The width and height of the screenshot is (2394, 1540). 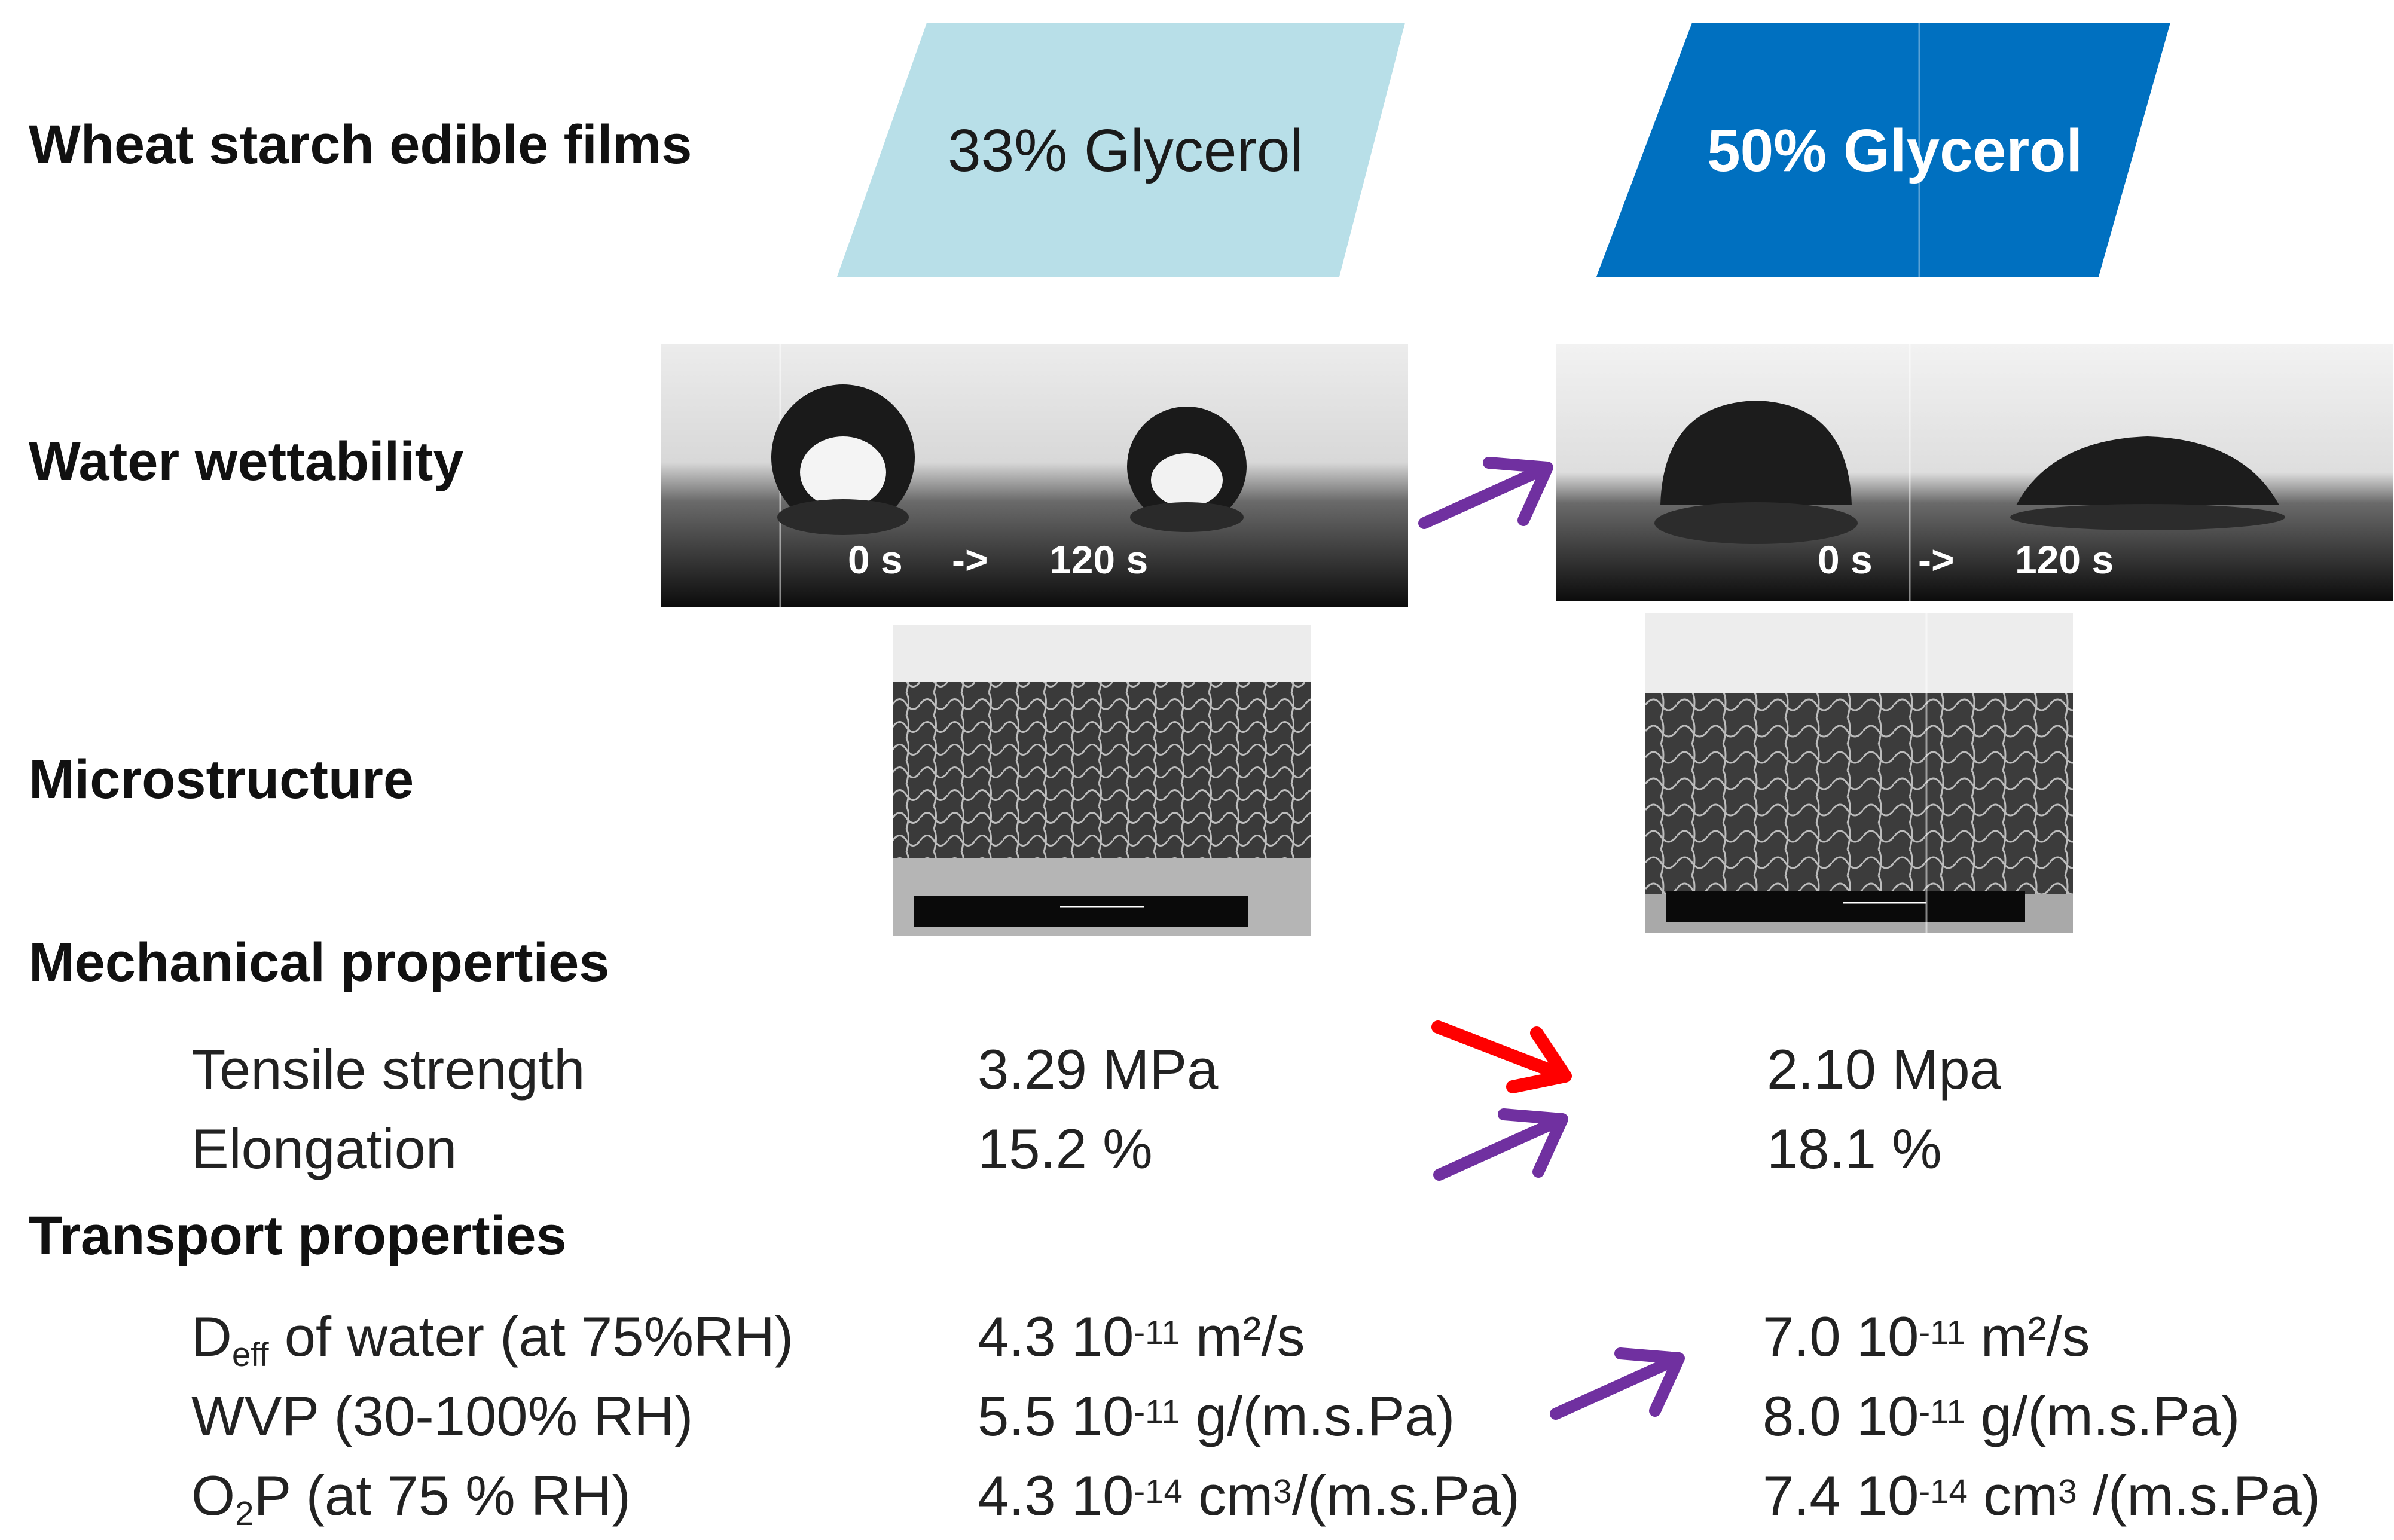 I want to click on section-transport-properties: Transport properties, so click(x=298, y=1235).